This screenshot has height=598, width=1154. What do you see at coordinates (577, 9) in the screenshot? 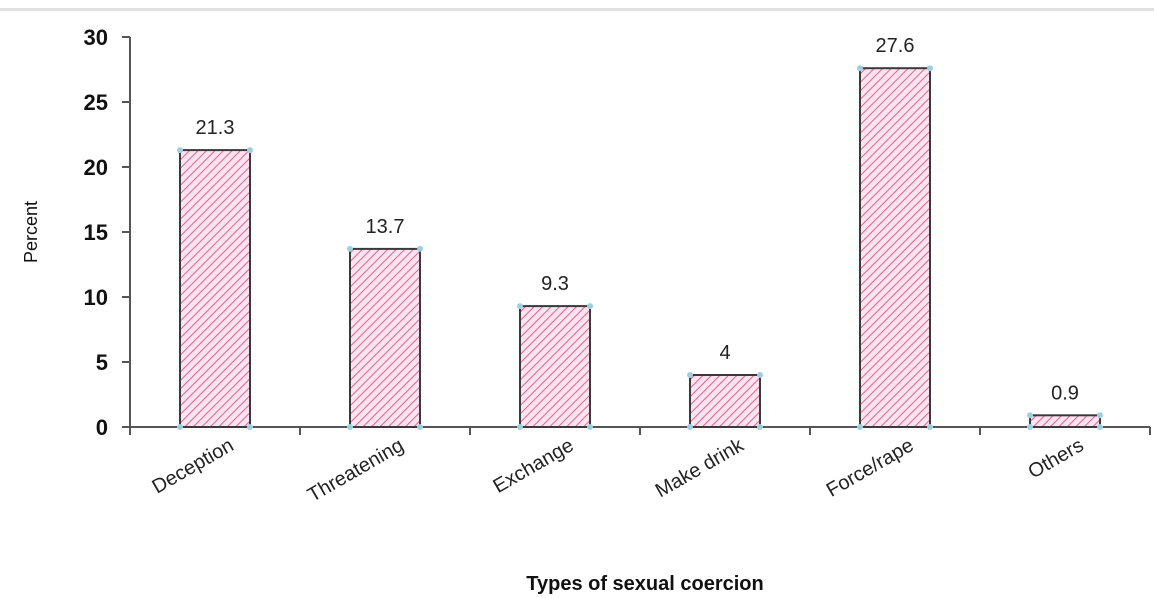
I see `top-divider` at bounding box center [577, 9].